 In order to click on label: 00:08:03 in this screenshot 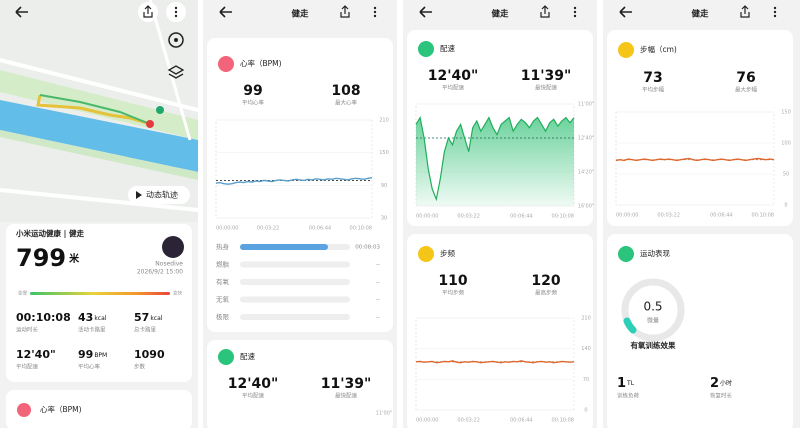, I will do `click(367, 248)`.